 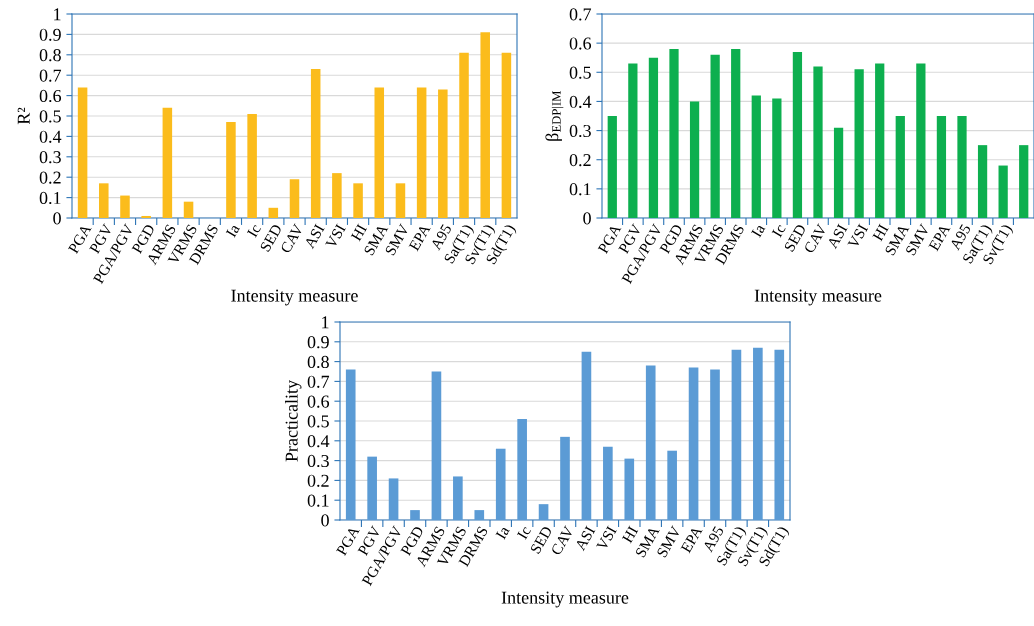 What do you see at coordinates (293, 420) in the screenshot?
I see `y-axis-title: Practicality` at bounding box center [293, 420].